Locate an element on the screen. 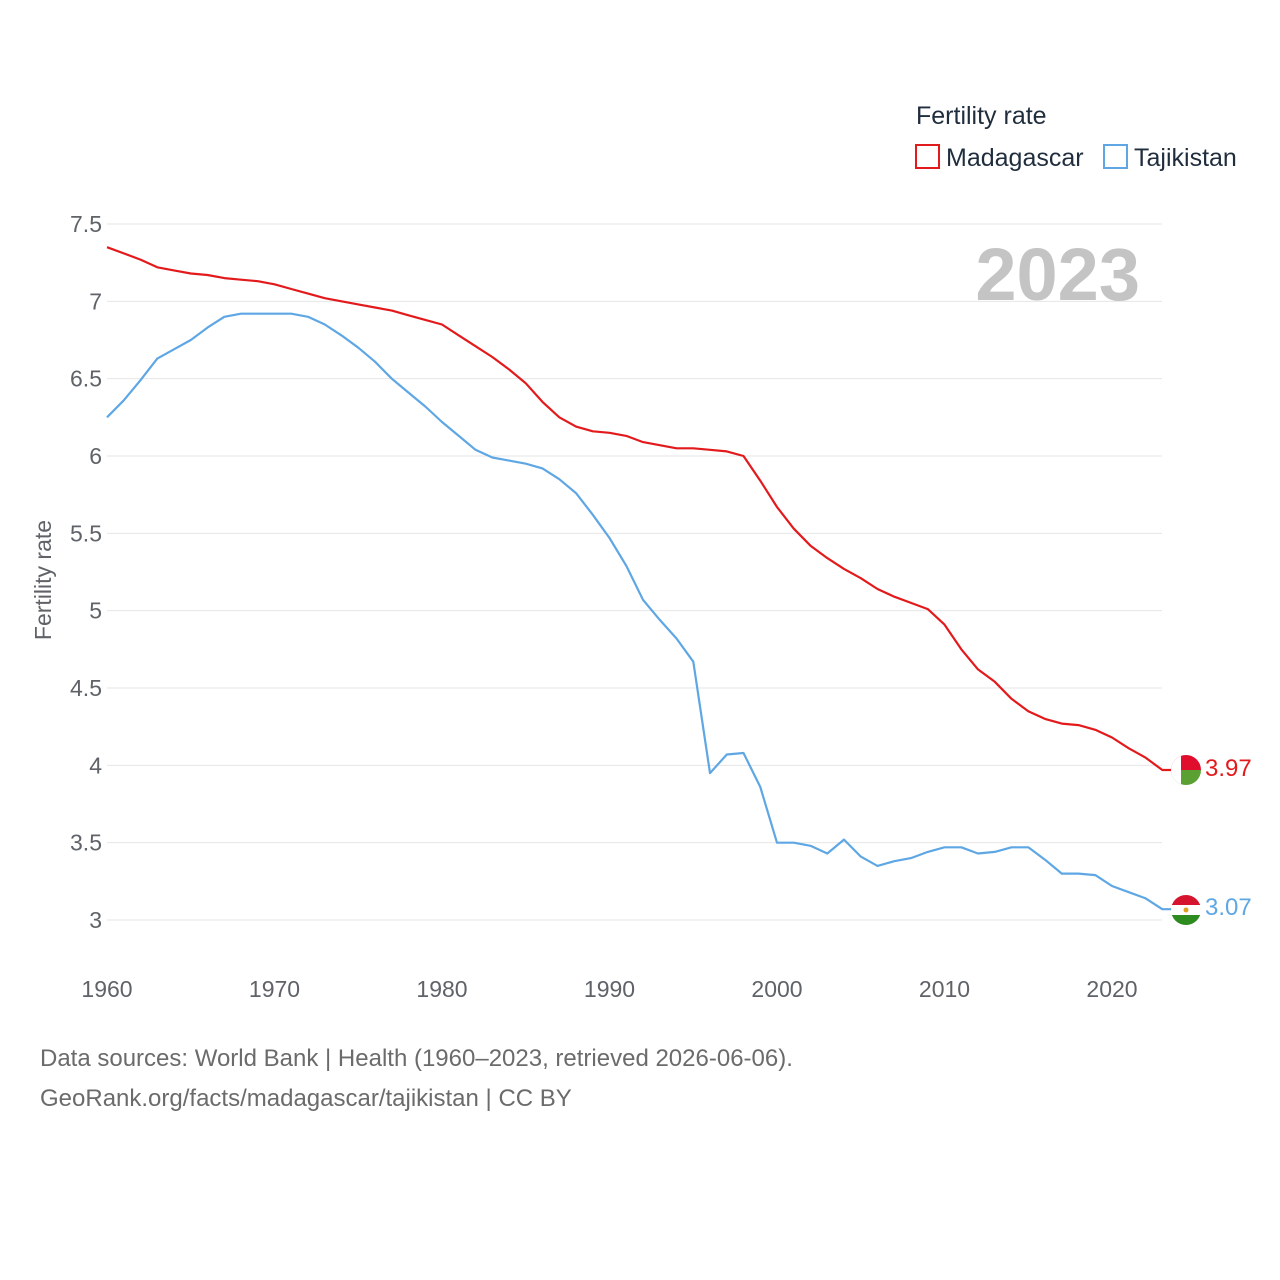 Image resolution: width=1280 pixels, height=1280 pixels. y-tick-label: 3 is located at coordinates (95, 920).